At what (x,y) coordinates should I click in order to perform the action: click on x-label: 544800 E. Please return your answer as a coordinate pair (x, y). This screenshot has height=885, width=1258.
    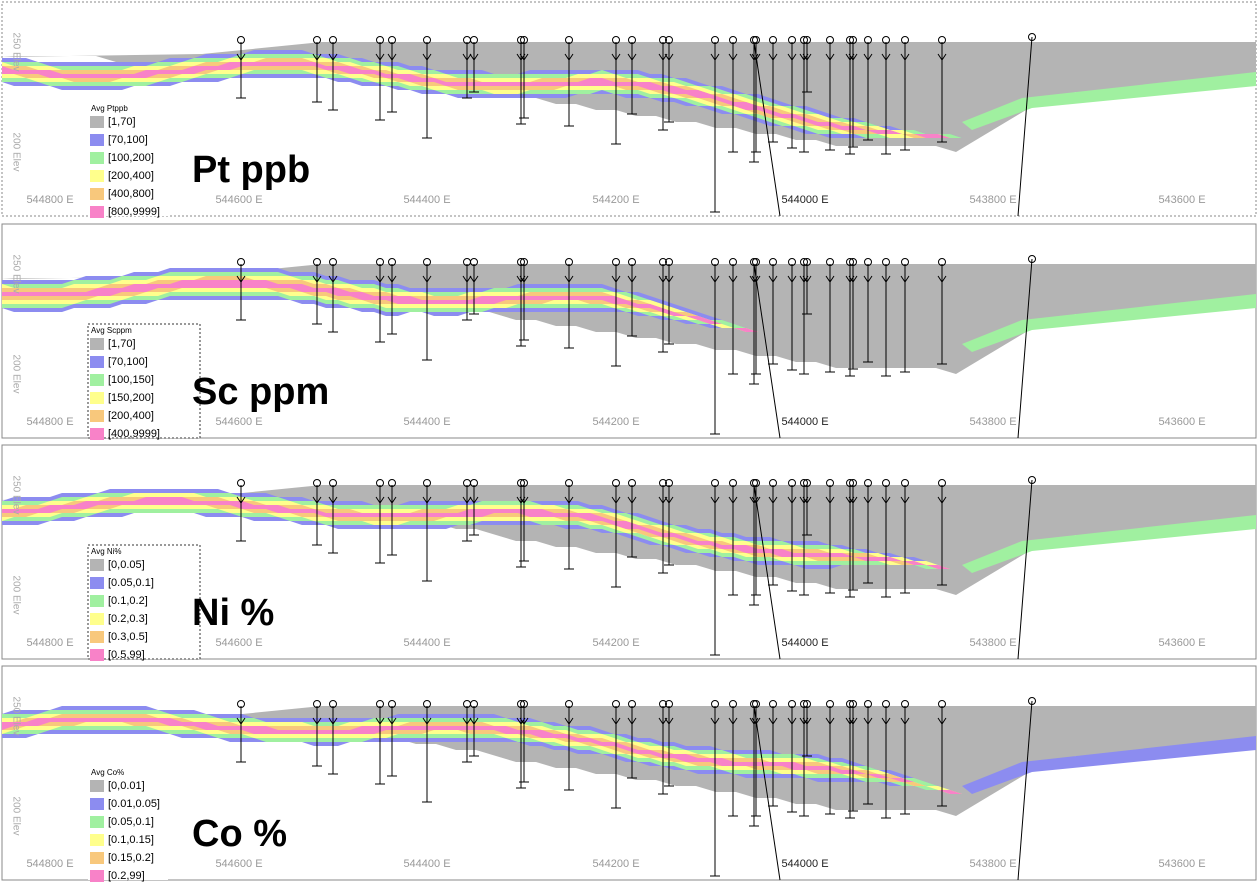
    Looking at the image, I should click on (49, 864).